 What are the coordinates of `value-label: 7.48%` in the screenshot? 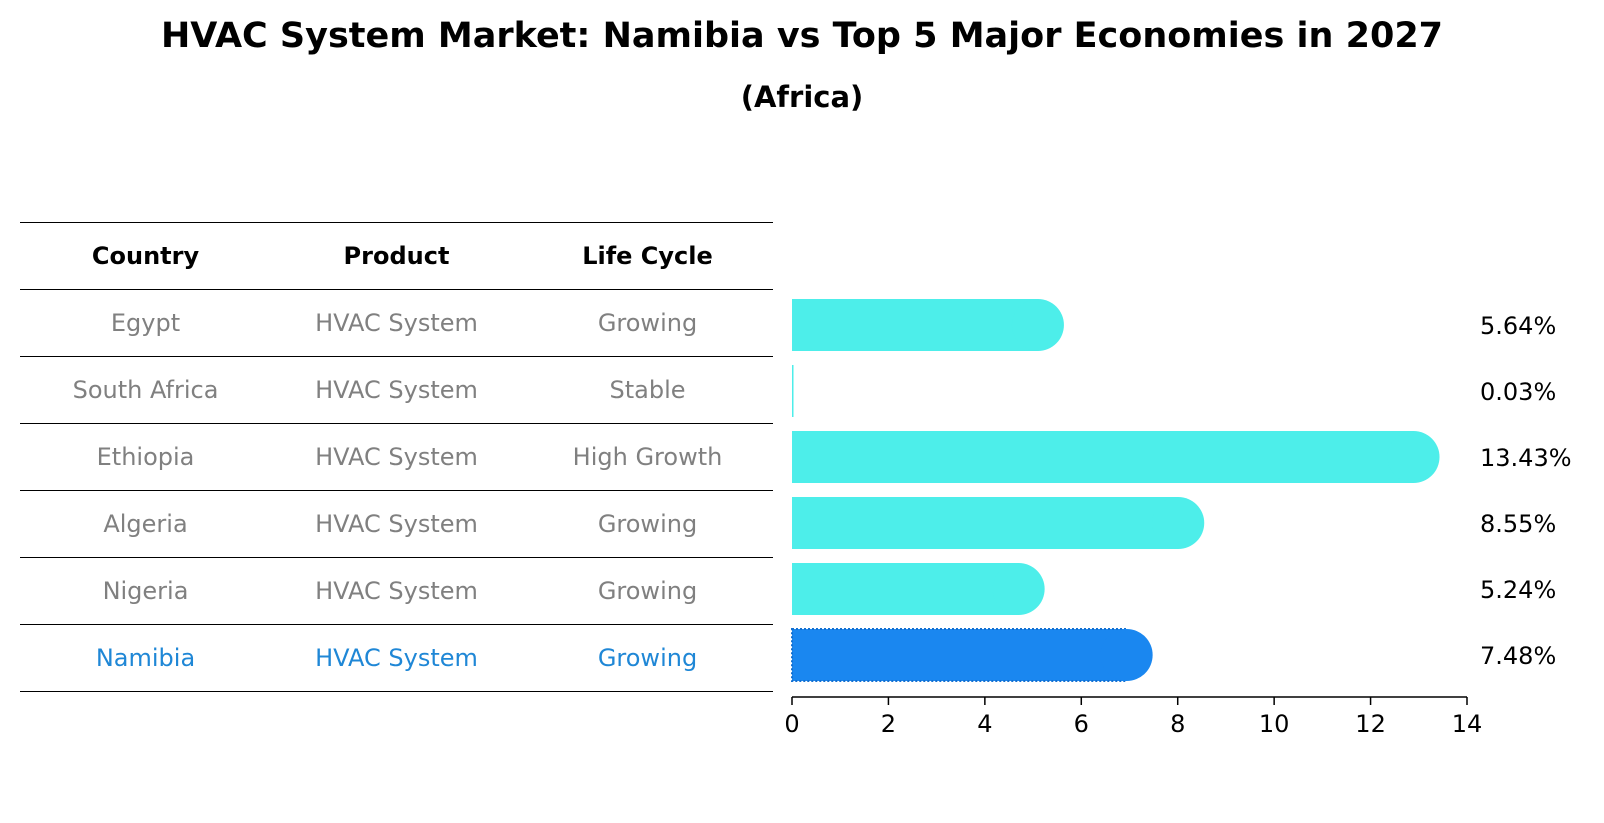 It's located at (1518, 656).